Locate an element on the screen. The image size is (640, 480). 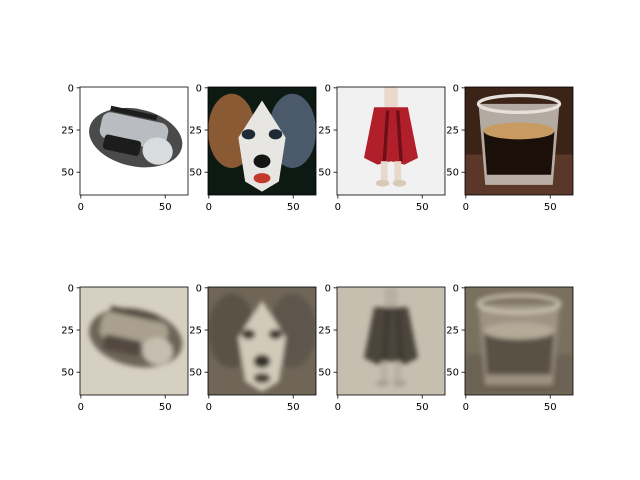
skirt-folds is located at coordinates (392, 336).